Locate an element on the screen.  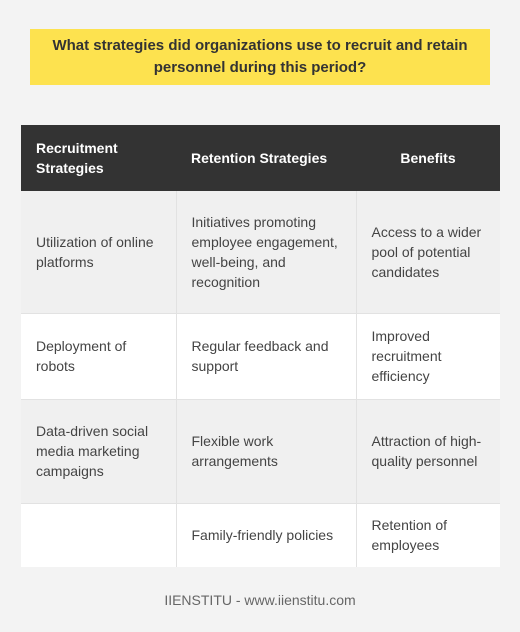
table-cell: Retention of employees is located at coordinates (428, 535).